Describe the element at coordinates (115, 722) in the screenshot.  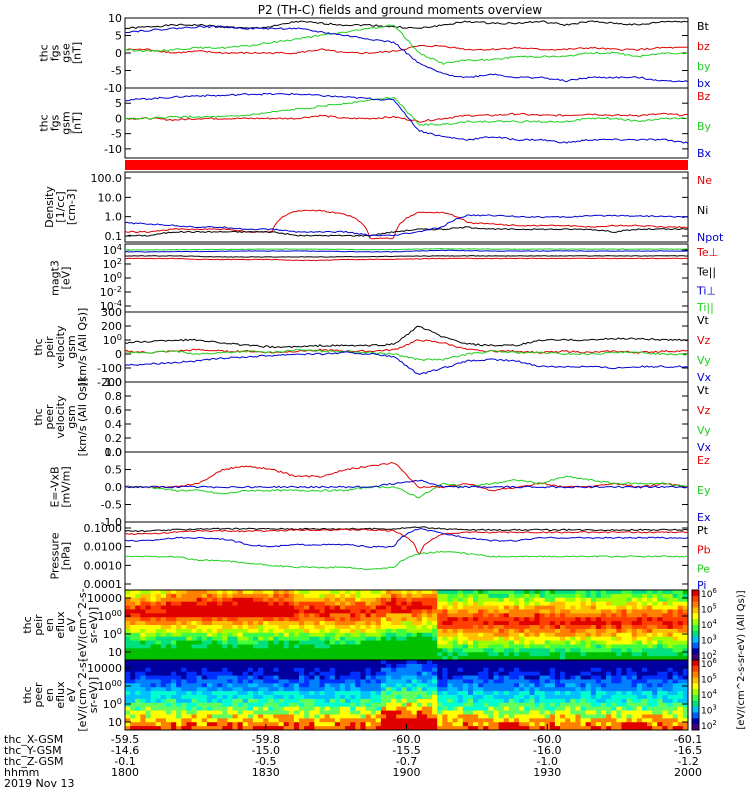
I see `y-tick-label: 10` at that location.